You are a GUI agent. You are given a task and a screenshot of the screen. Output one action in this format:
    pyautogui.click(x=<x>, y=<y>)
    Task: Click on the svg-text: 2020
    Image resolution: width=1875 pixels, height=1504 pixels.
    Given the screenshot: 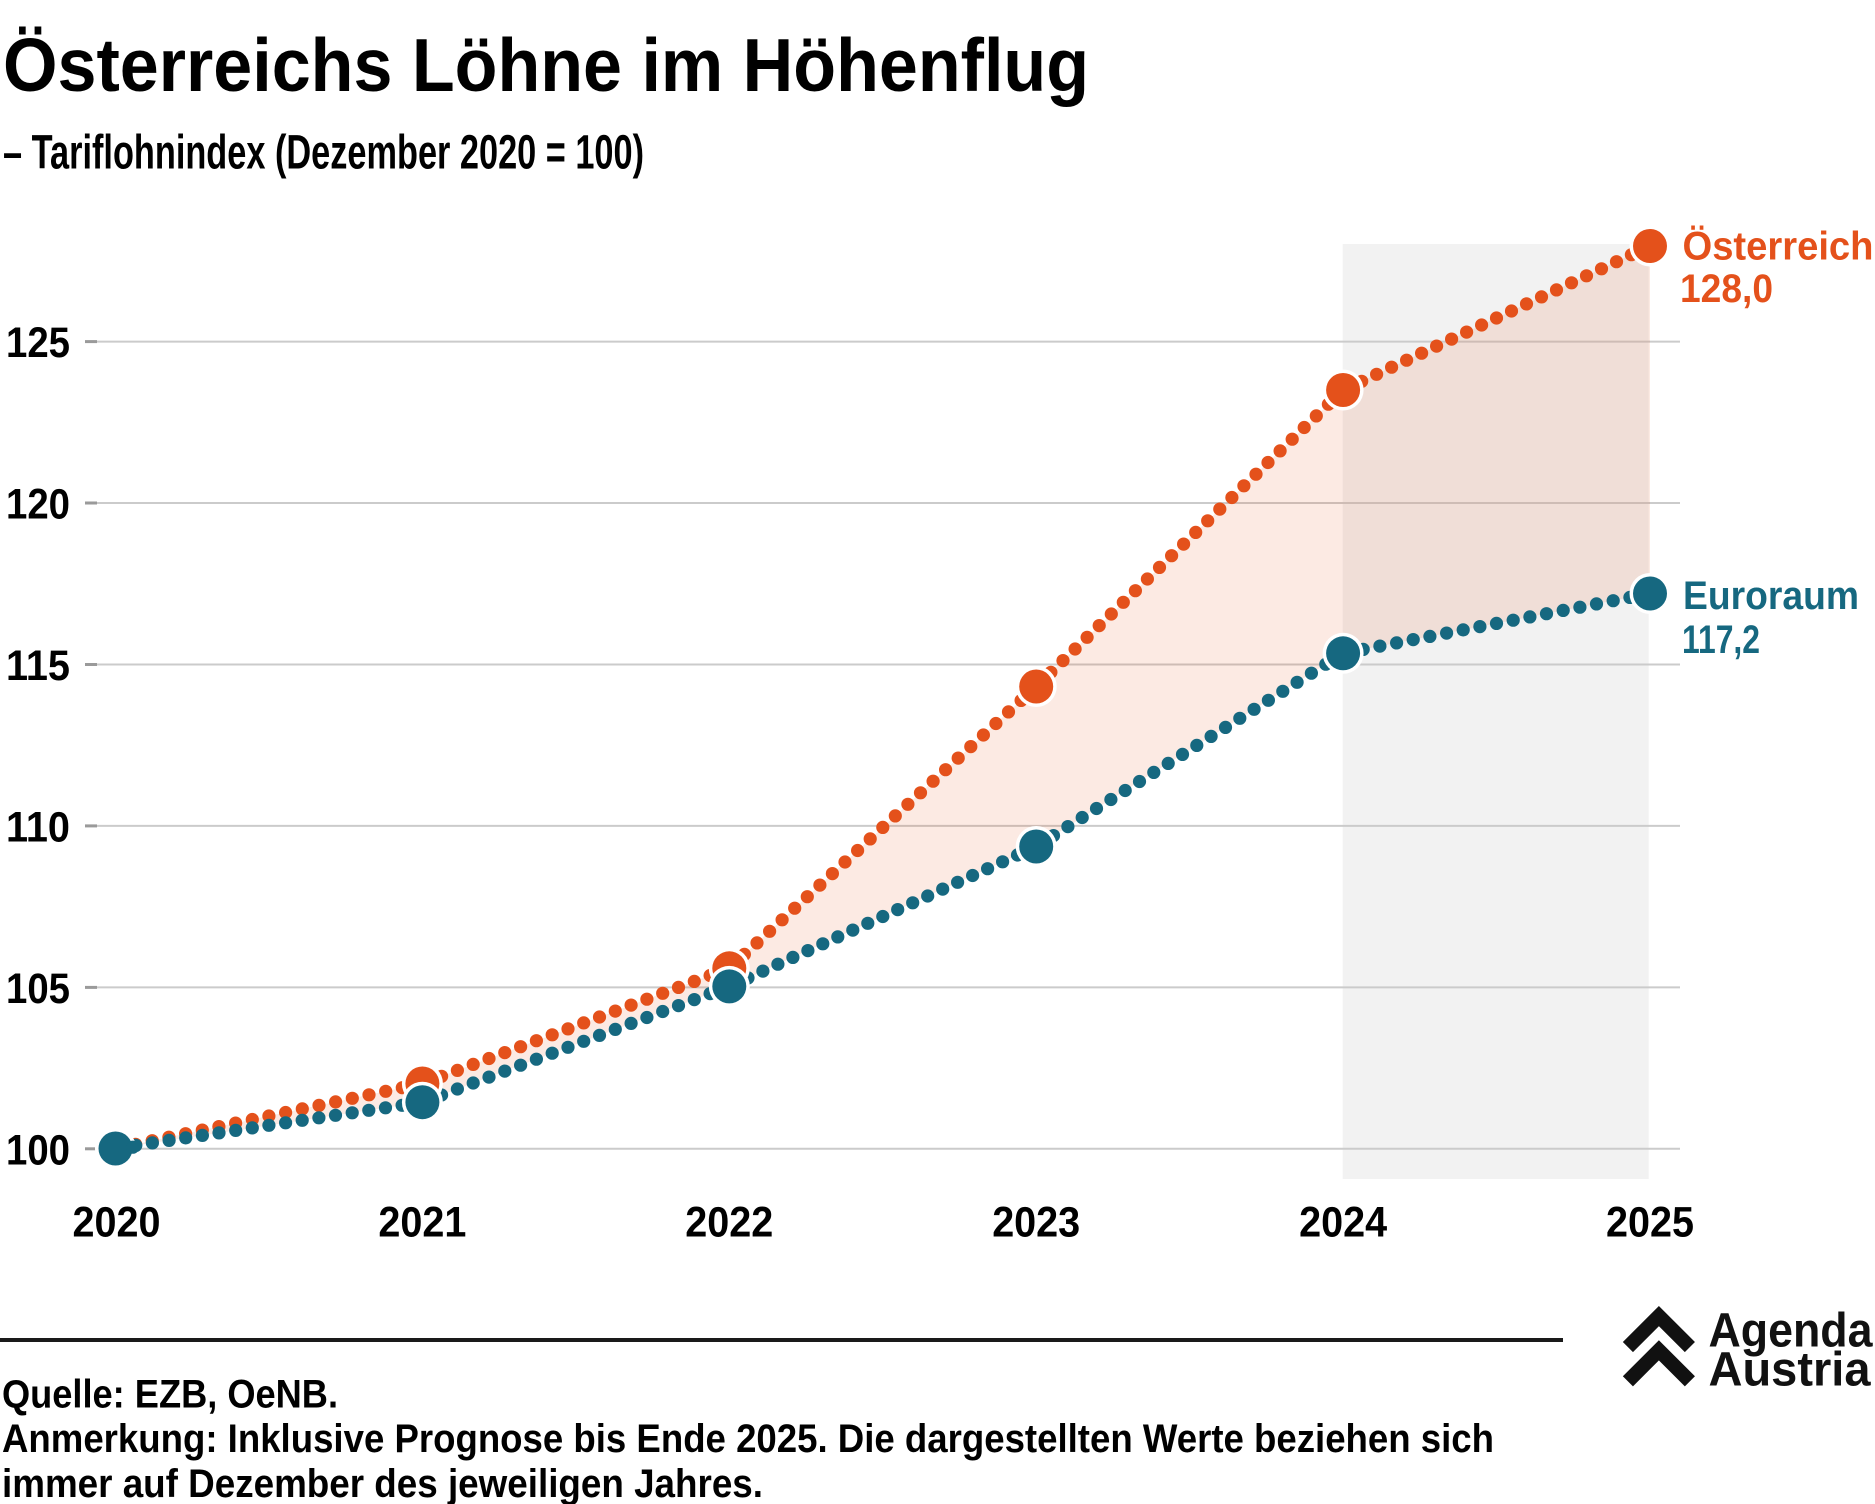 What is the action you would take?
    pyautogui.click(x=117, y=1222)
    